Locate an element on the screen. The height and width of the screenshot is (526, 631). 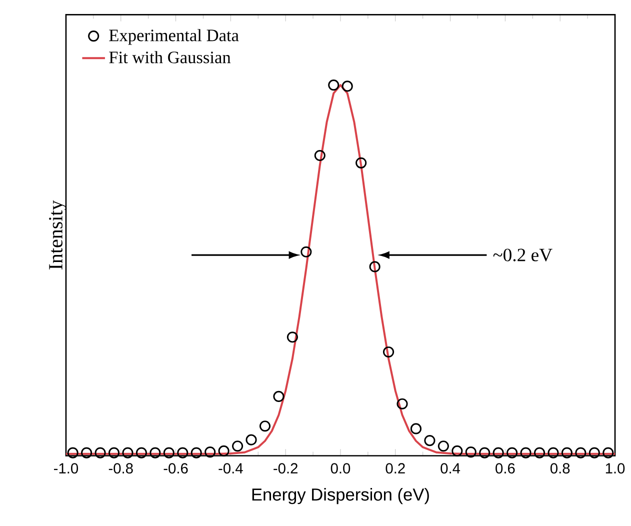
annotation: ~0.2 eV is located at coordinates (522, 255).